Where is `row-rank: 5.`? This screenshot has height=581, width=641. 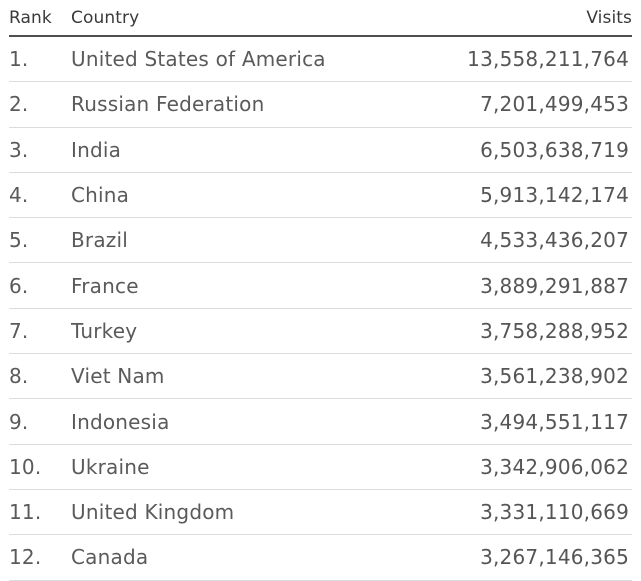 row-rank: 5. is located at coordinates (19, 240).